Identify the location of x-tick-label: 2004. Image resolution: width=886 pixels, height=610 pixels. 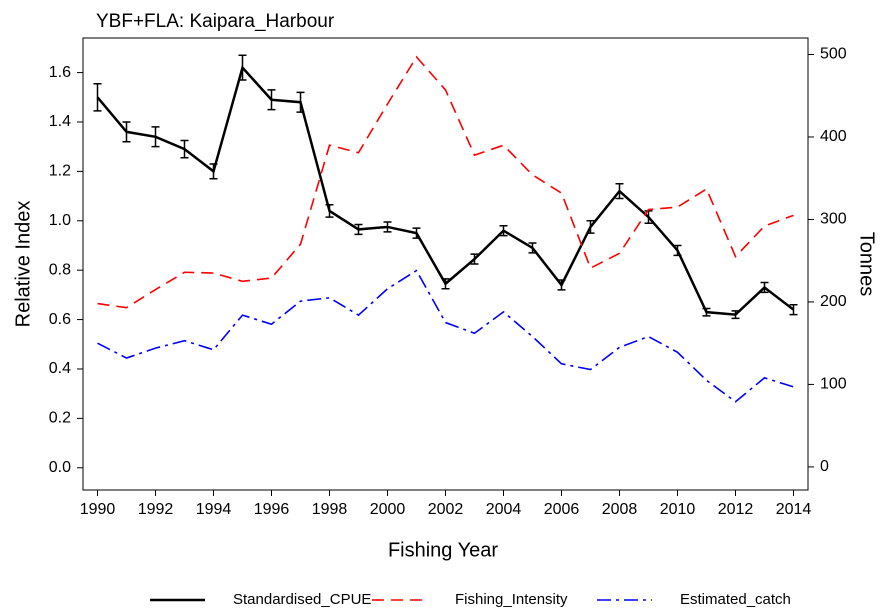
(504, 509).